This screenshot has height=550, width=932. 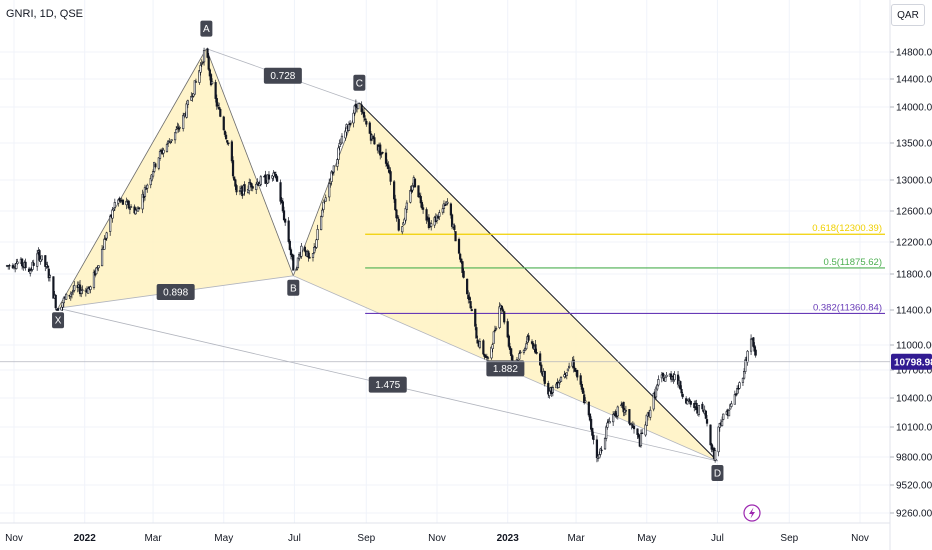 What do you see at coordinates (914, 399) in the screenshot?
I see `y-tick-label: 10400.00` at bounding box center [914, 399].